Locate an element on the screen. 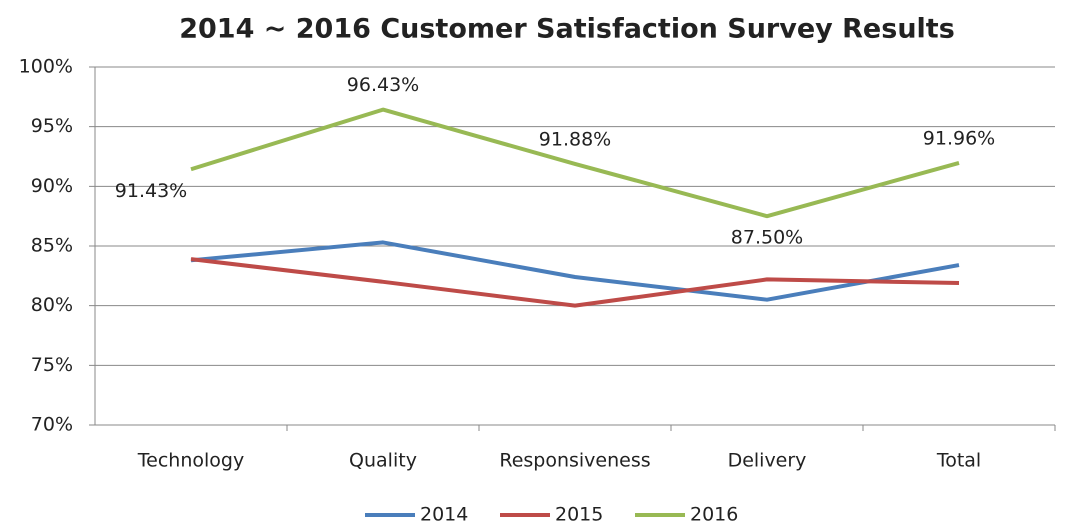 Image resolution: width=1070 pixels, height=527 pixels. legend-label: 2014 is located at coordinates (444, 515).